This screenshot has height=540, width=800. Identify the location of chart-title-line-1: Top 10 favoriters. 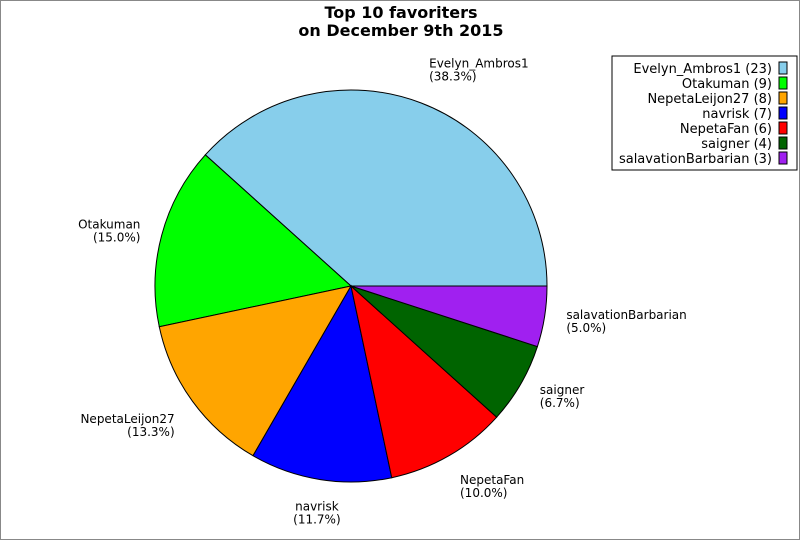
(400, 12).